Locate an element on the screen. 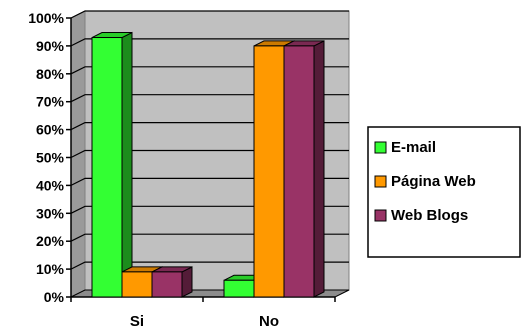 Image resolution: width=523 pixels, height=331 pixels. legend: E-mail Página Web Web Blogs is located at coordinates (444, 192).